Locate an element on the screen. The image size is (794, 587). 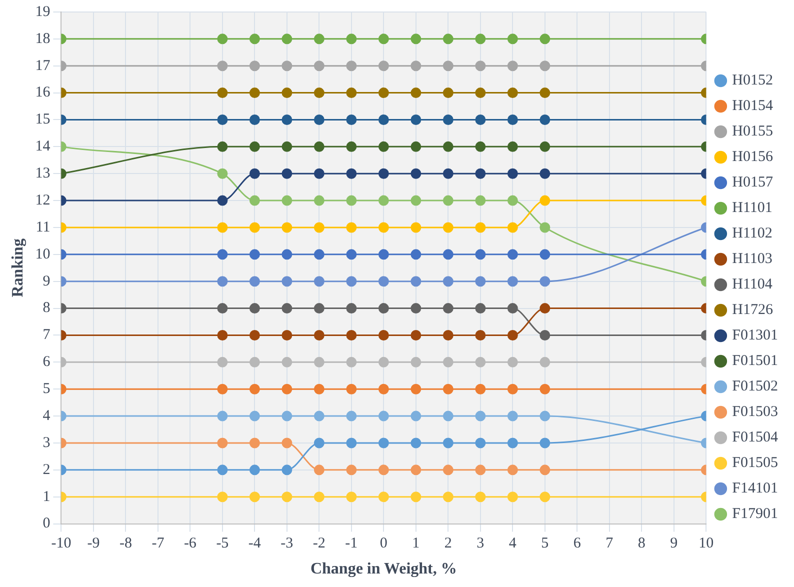
y-tick-label: 5 is located at coordinates (46, 389).